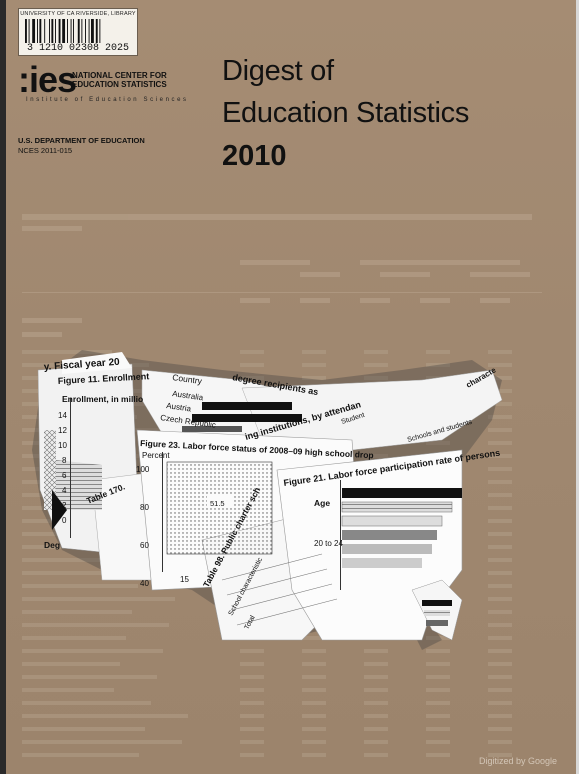 The height and width of the screenshot is (774, 579). Describe the element at coordinates (144, 545) in the screenshot. I see `percent-tick-label: 60` at that location.